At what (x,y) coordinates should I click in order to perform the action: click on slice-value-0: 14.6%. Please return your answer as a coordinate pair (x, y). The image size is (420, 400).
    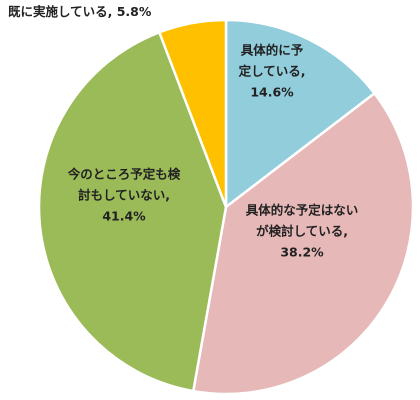
    Looking at the image, I should click on (272, 92).